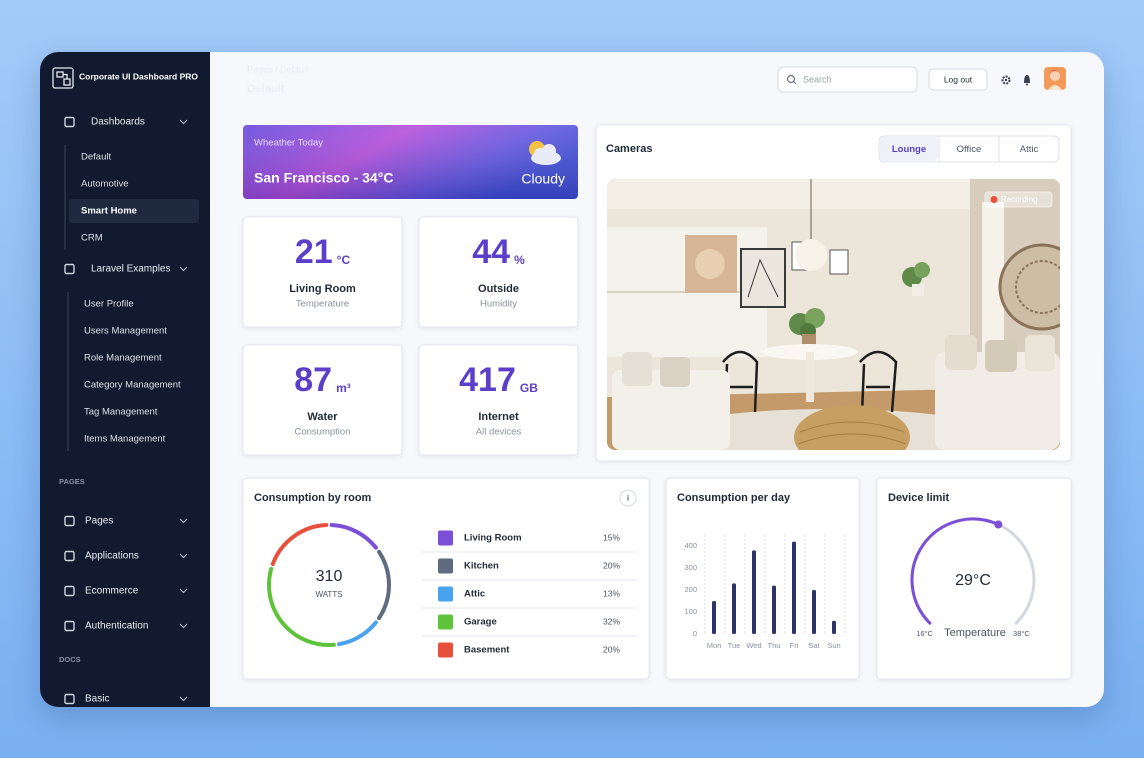  I want to click on menu-item: Applications, so click(112, 556).